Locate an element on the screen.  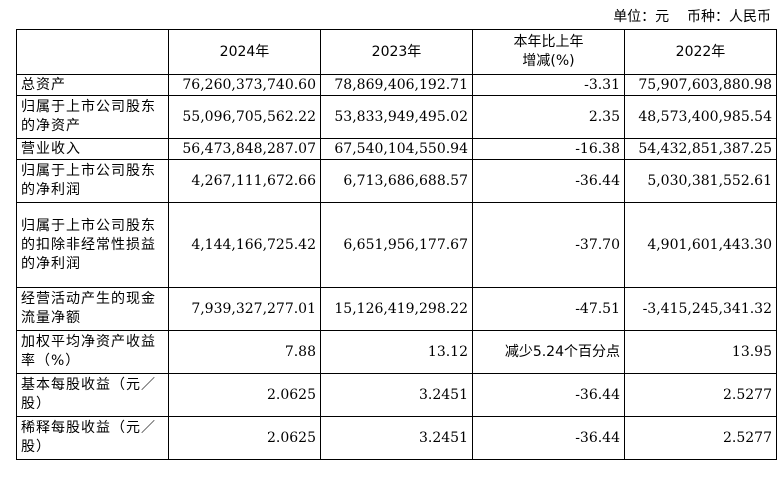
cell-2024: 7,939,327,277.01 is located at coordinates (244, 309).